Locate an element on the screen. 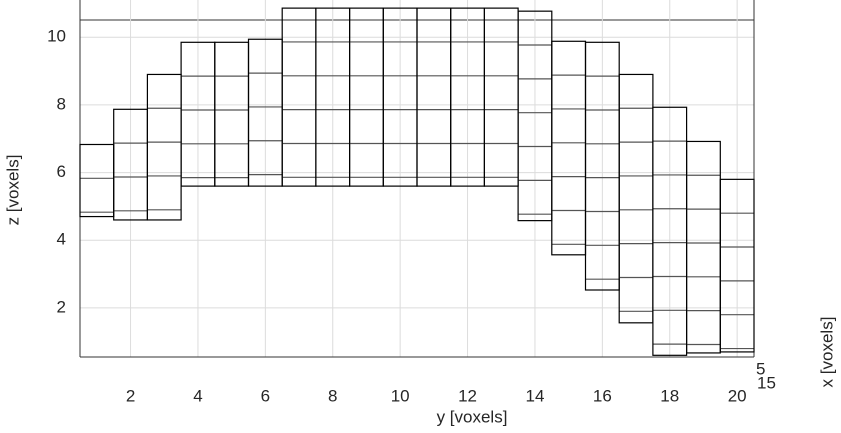  x-tick-label: 12 is located at coordinates (467, 395).